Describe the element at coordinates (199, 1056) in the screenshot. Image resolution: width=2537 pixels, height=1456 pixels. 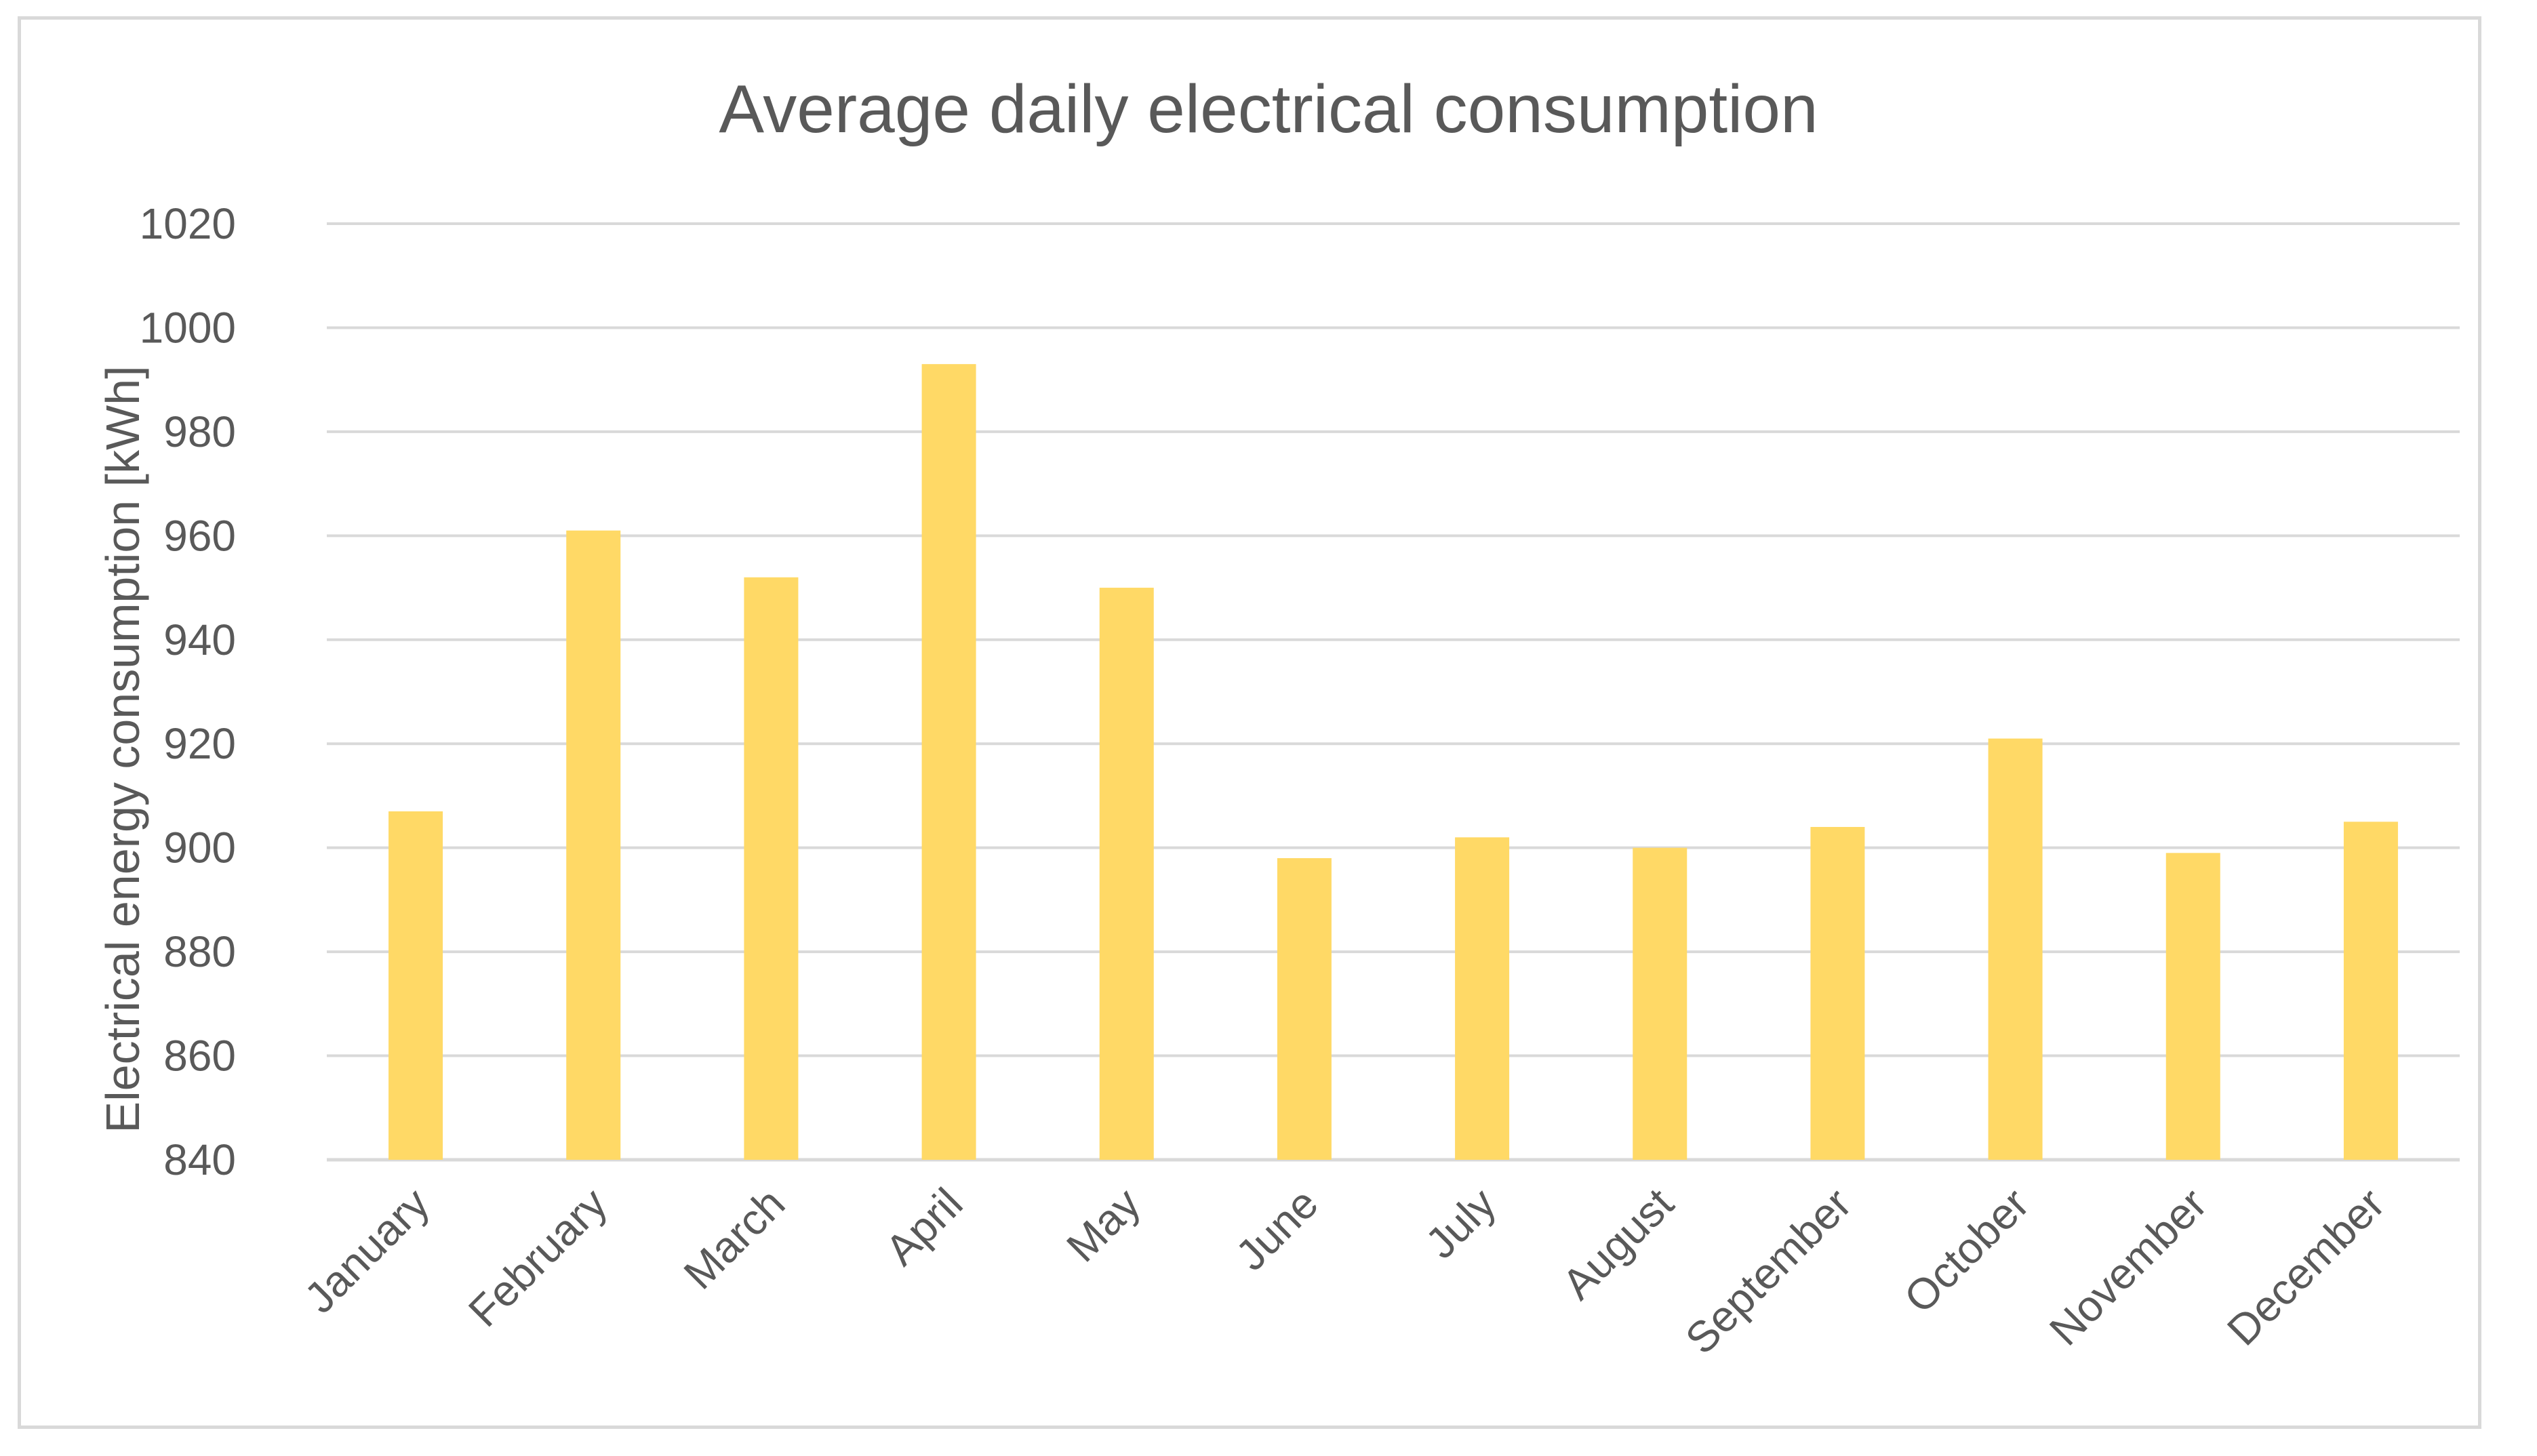
I see `y-tick-label: 860` at that location.